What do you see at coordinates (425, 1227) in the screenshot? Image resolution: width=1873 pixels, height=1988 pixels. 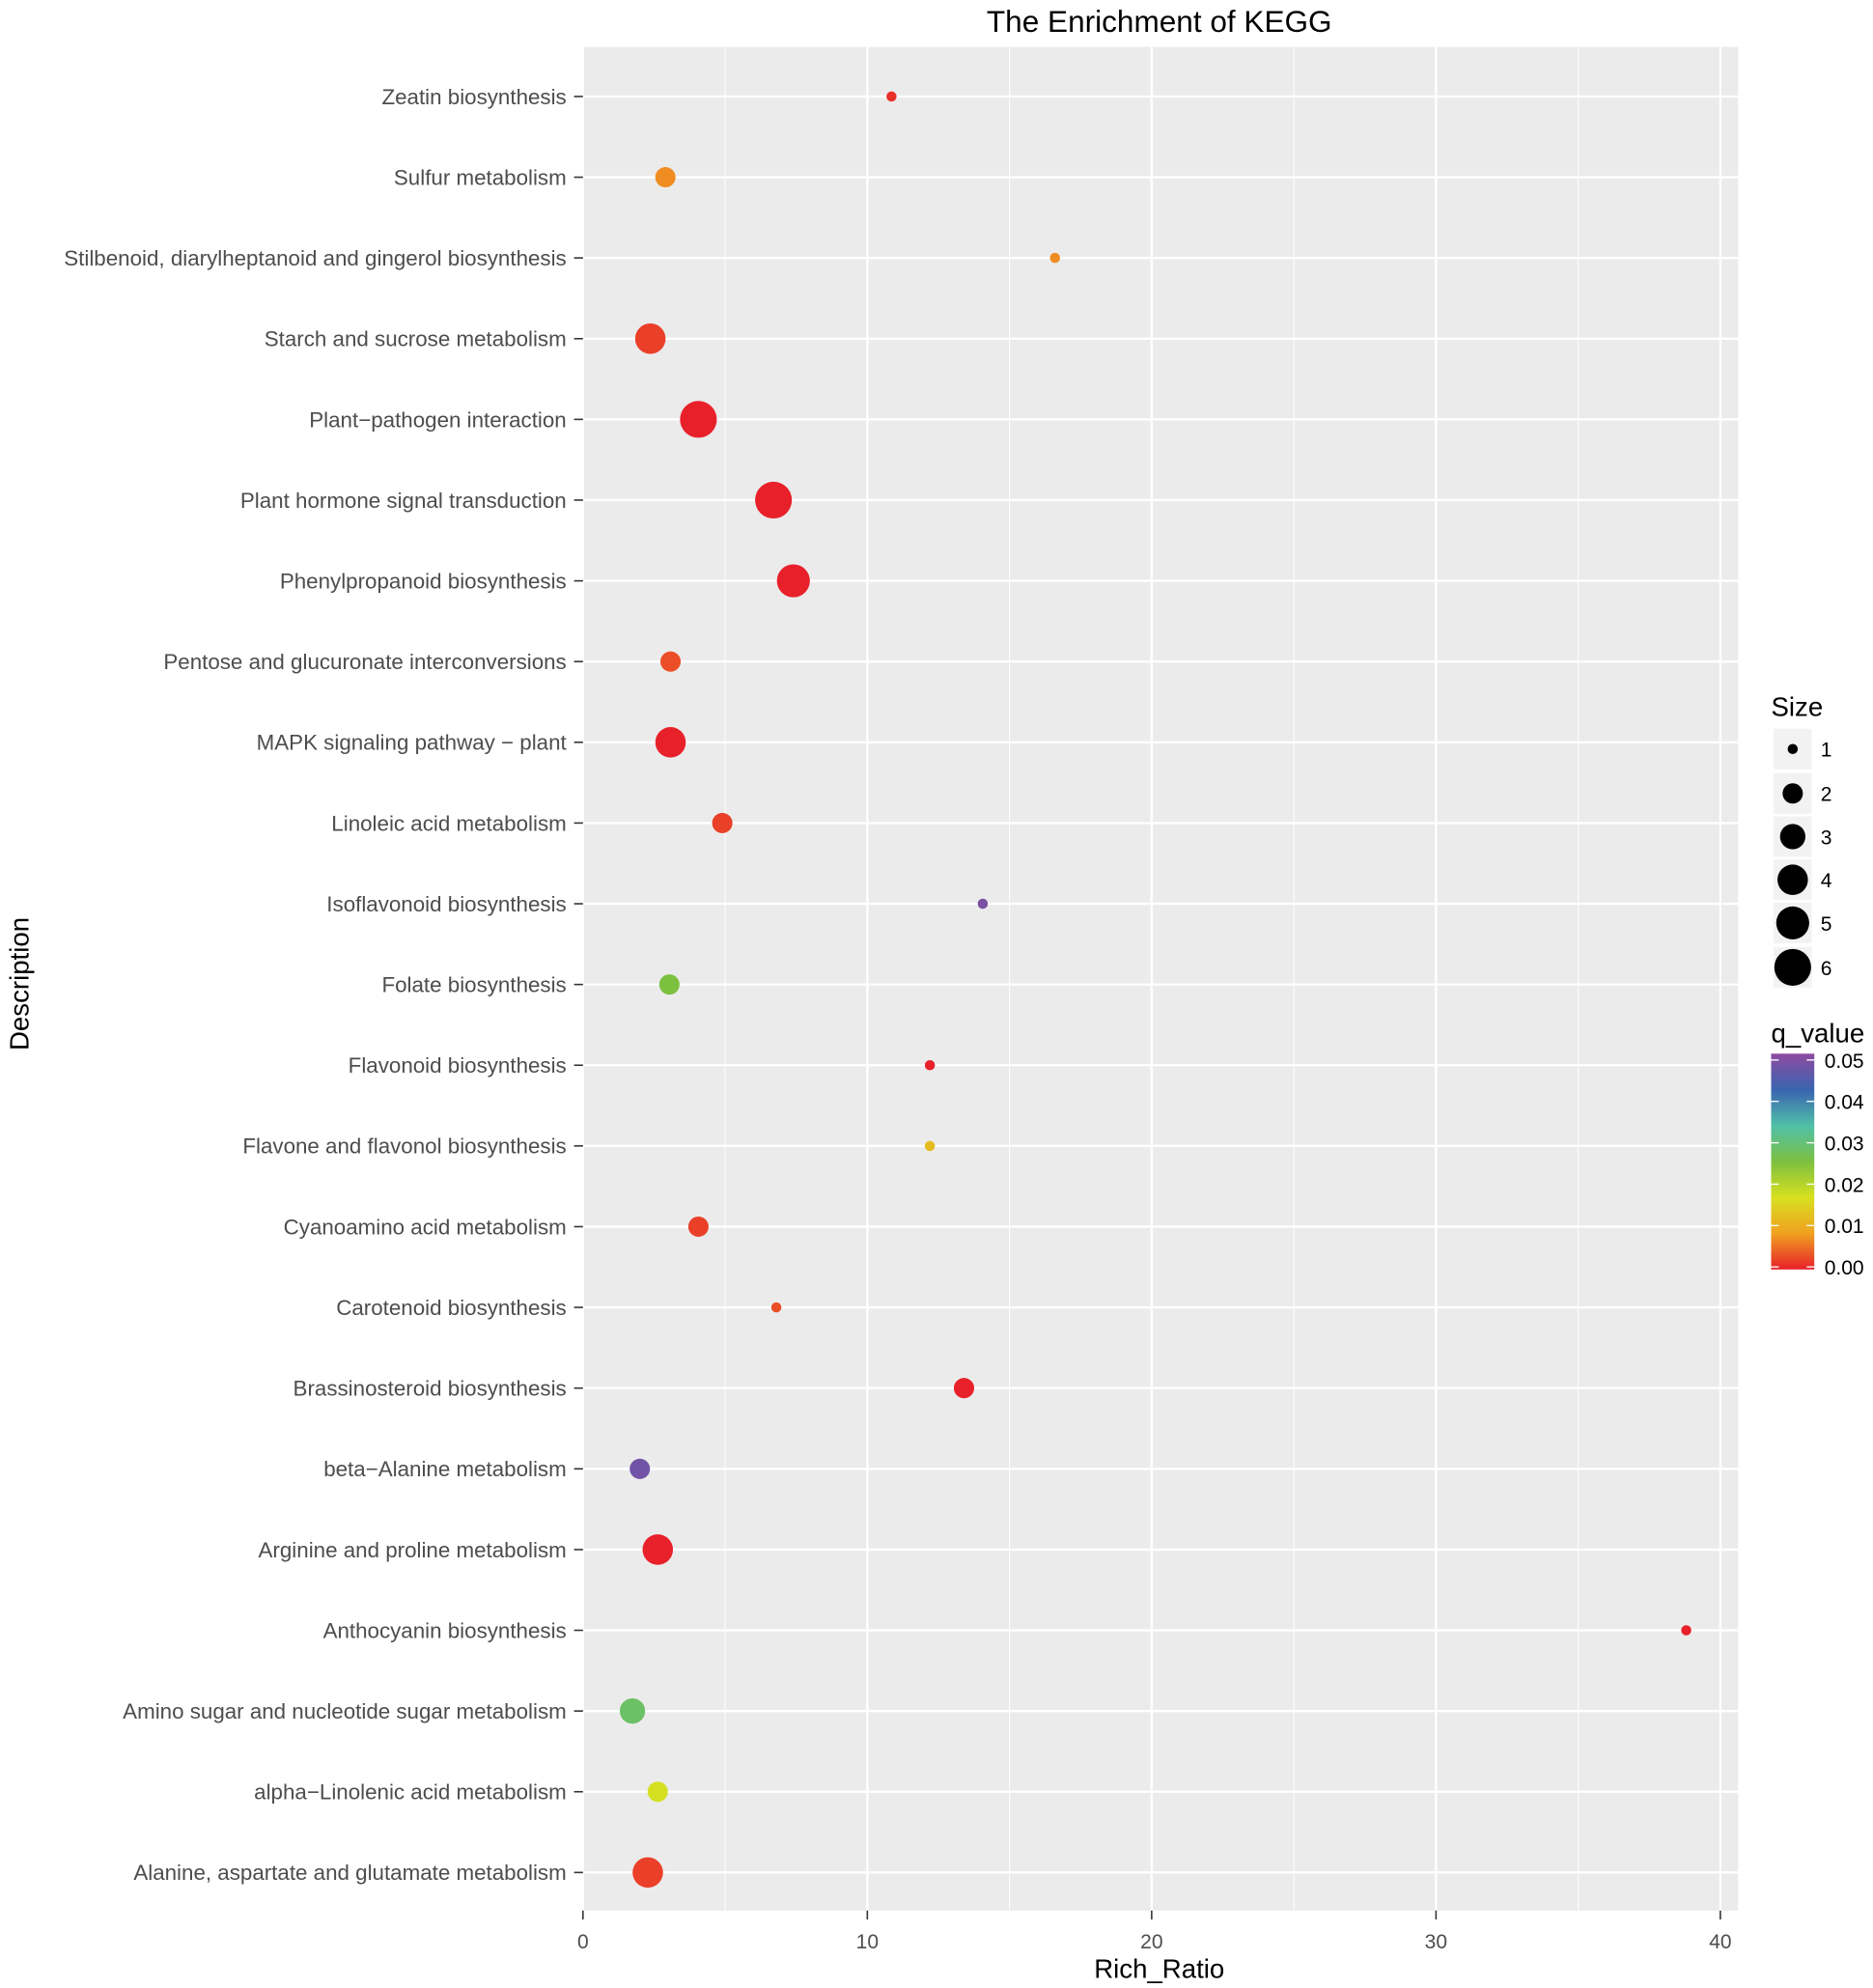 I see `y-tick-label: Cyanoamino acid metabolism` at bounding box center [425, 1227].